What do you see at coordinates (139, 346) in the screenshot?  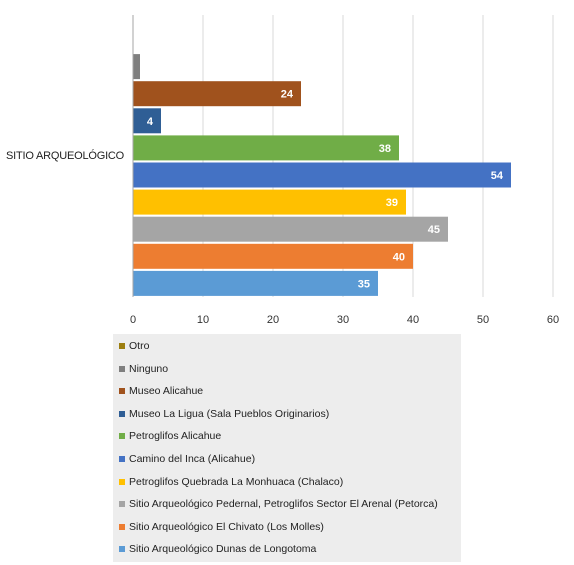 I see `legend-label: Otro` at bounding box center [139, 346].